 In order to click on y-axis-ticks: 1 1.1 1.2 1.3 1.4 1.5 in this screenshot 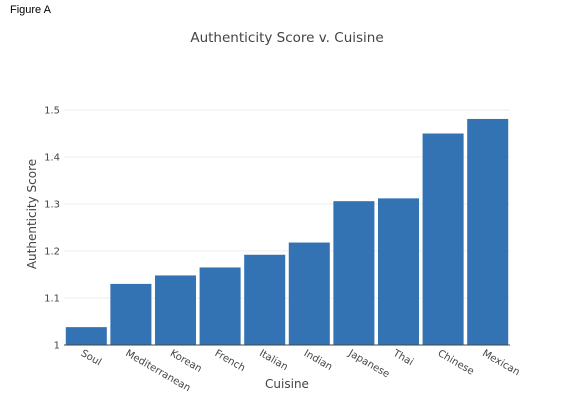, I will do `click(52, 229)`.